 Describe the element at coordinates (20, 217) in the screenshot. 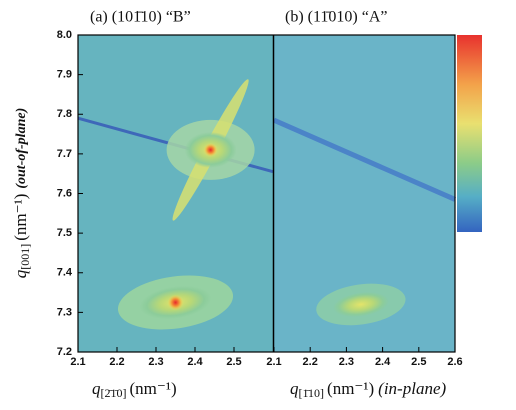

I see `ylabel-unit: (nm⁻¹)` at that location.